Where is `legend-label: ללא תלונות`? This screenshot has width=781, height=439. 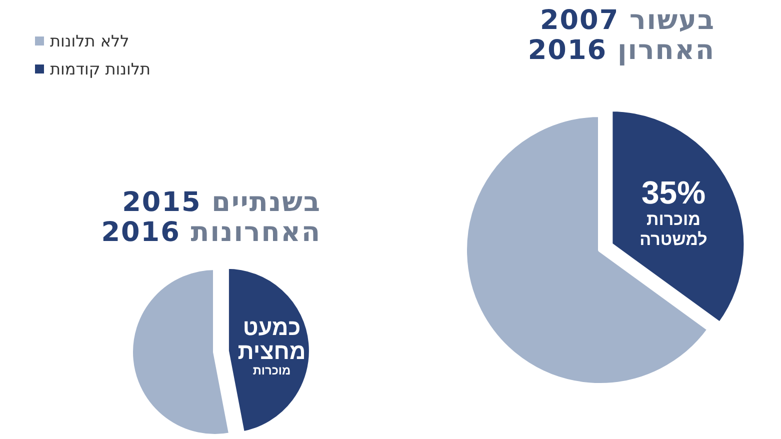 legend-label: ללא תלונות is located at coordinates (90, 41).